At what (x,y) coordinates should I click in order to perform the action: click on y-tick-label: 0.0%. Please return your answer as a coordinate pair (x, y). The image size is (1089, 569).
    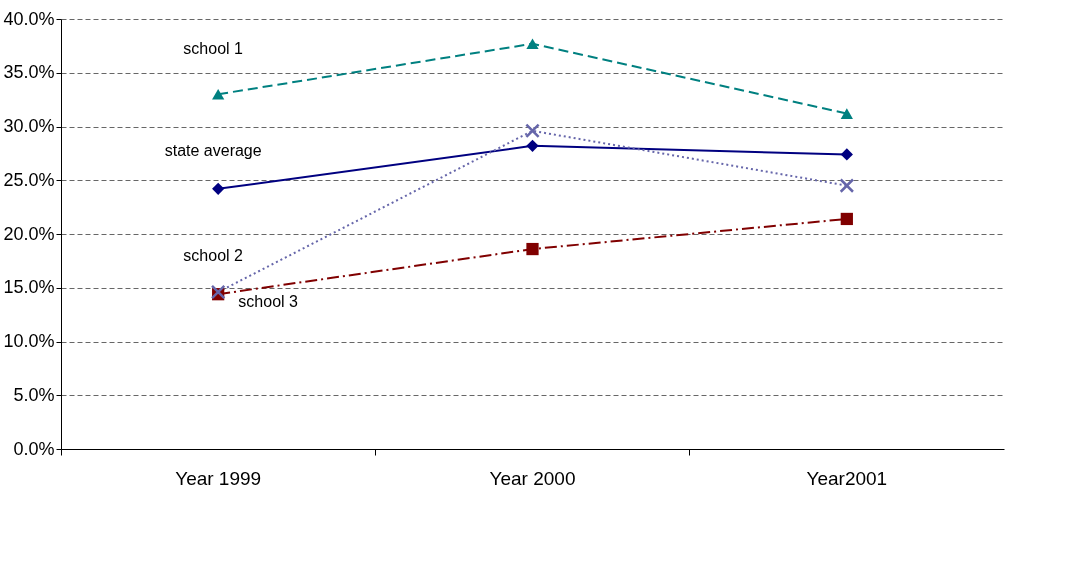
    Looking at the image, I should click on (34, 448).